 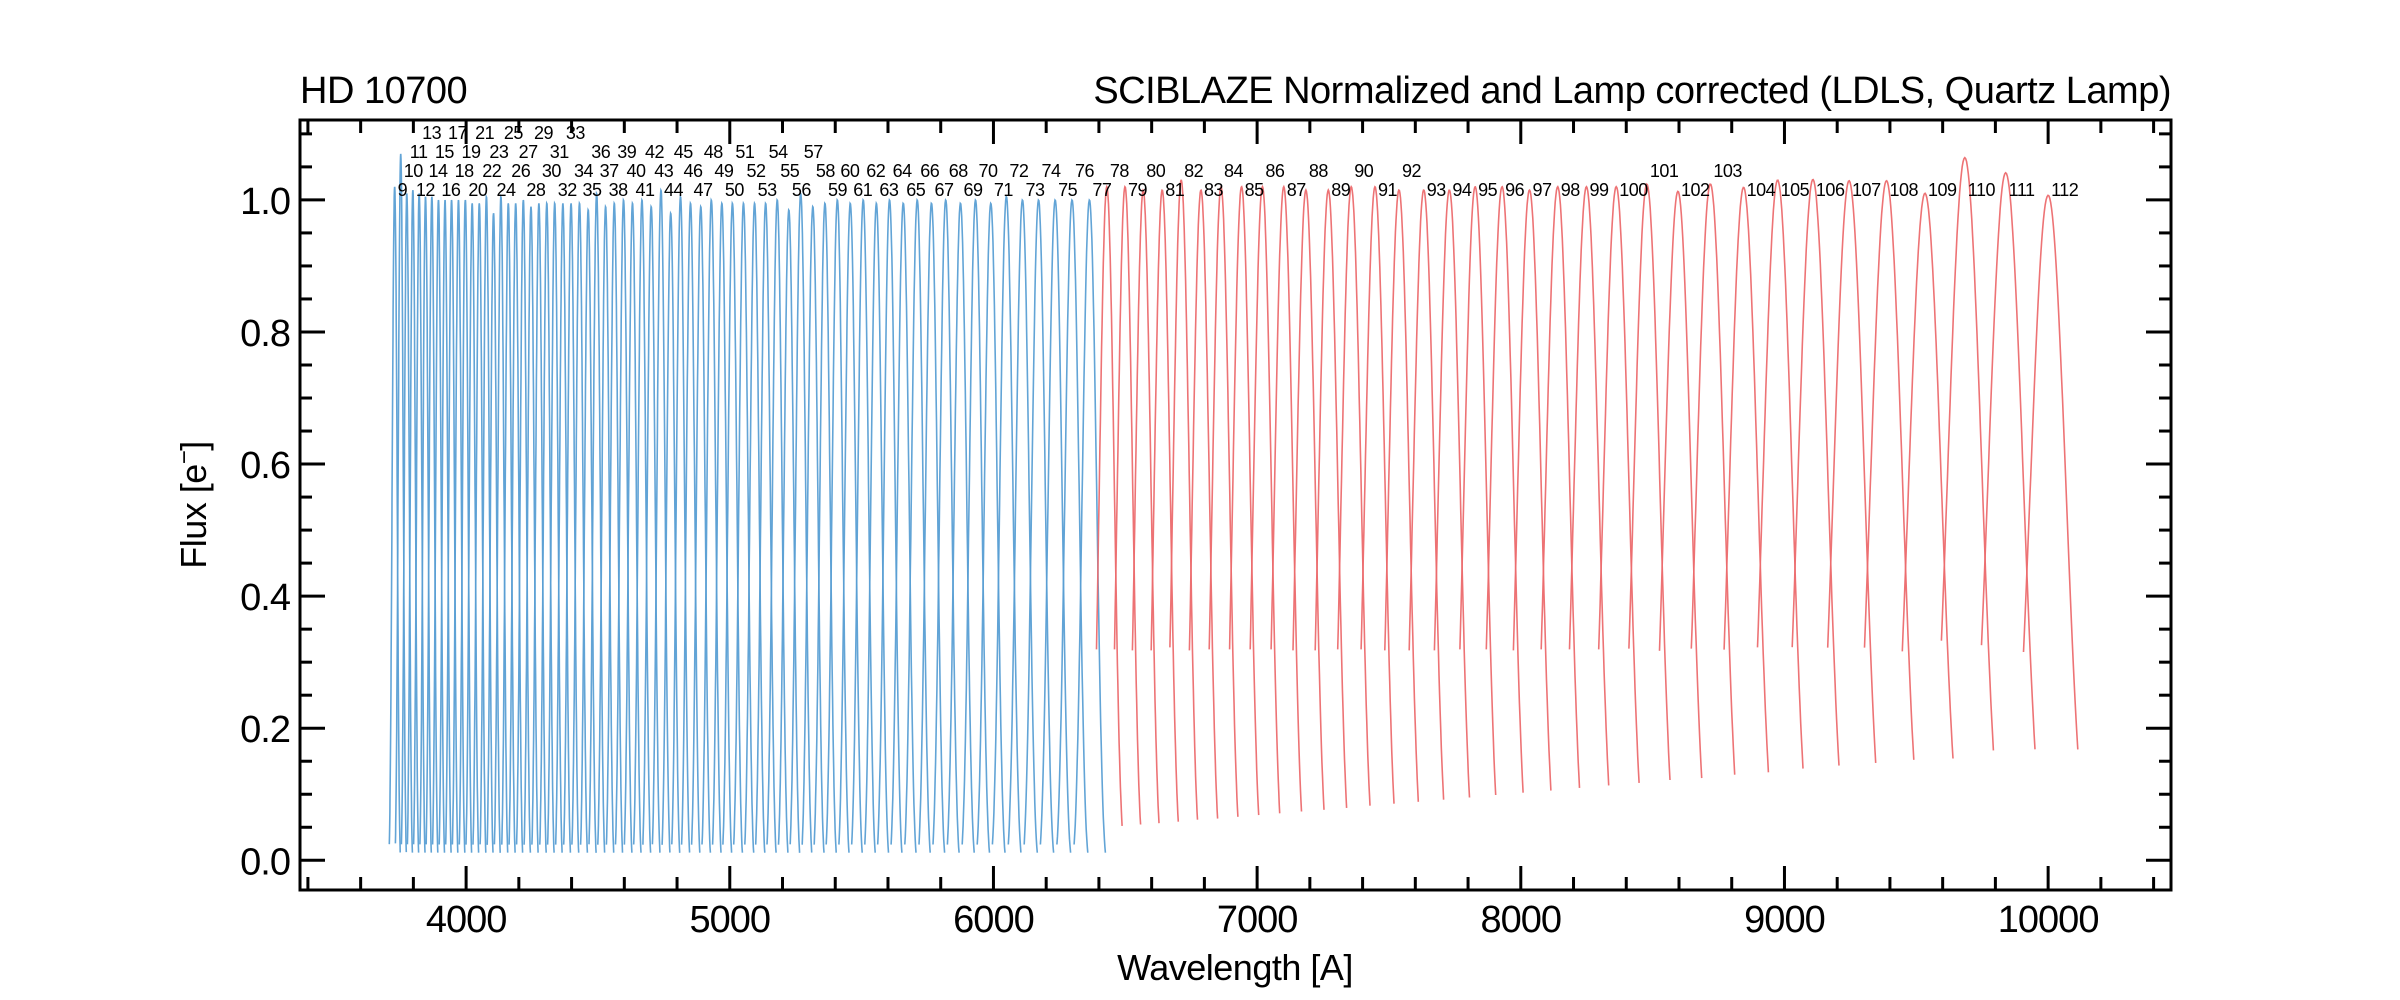 What do you see at coordinates (768, 190) in the screenshot?
I see `order-label-53: 53` at bounding box center [768, 190].